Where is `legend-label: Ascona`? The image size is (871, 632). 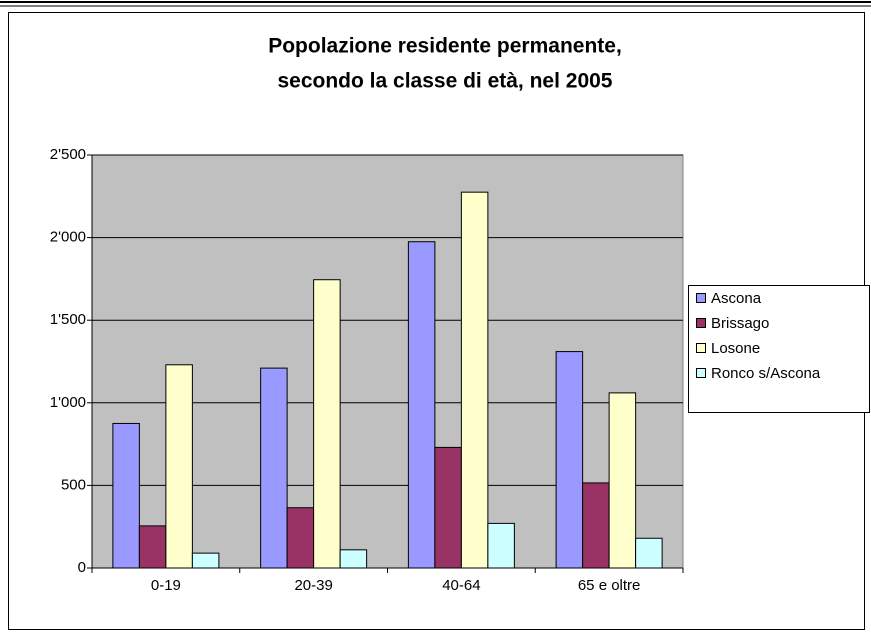
legend-label: Ascona is located at coordinates (736, 298).